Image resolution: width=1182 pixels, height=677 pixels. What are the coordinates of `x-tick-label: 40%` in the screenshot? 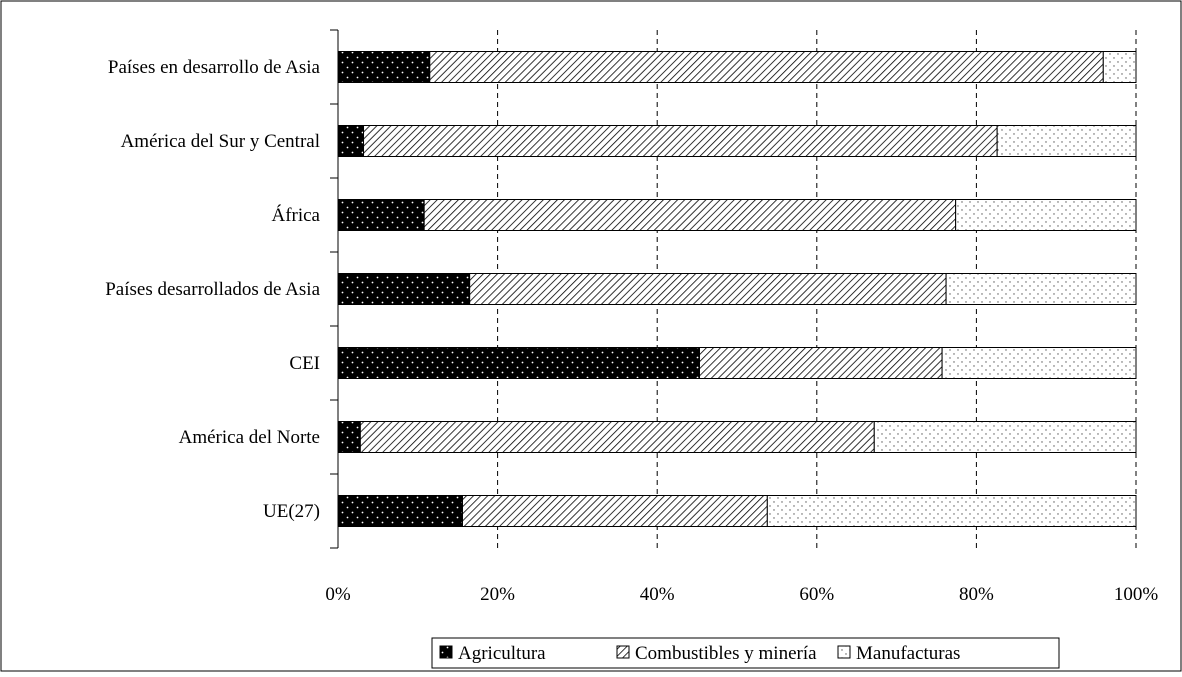 It's located at (657, 594).